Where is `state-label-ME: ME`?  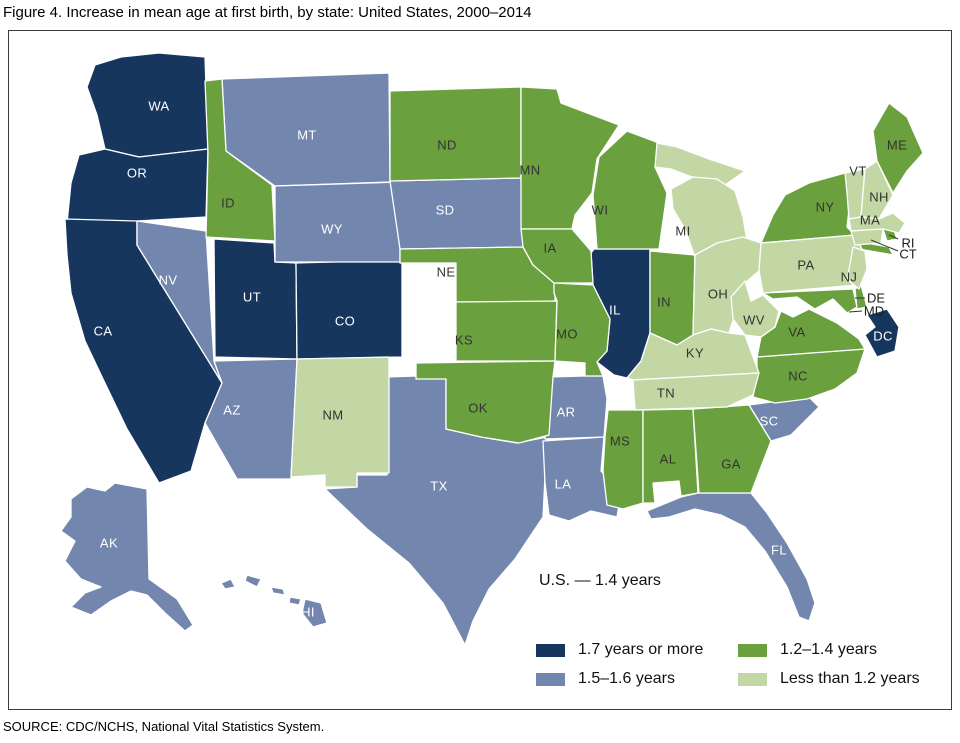 state-label-ME: ME is located at coordinates (897, 145).